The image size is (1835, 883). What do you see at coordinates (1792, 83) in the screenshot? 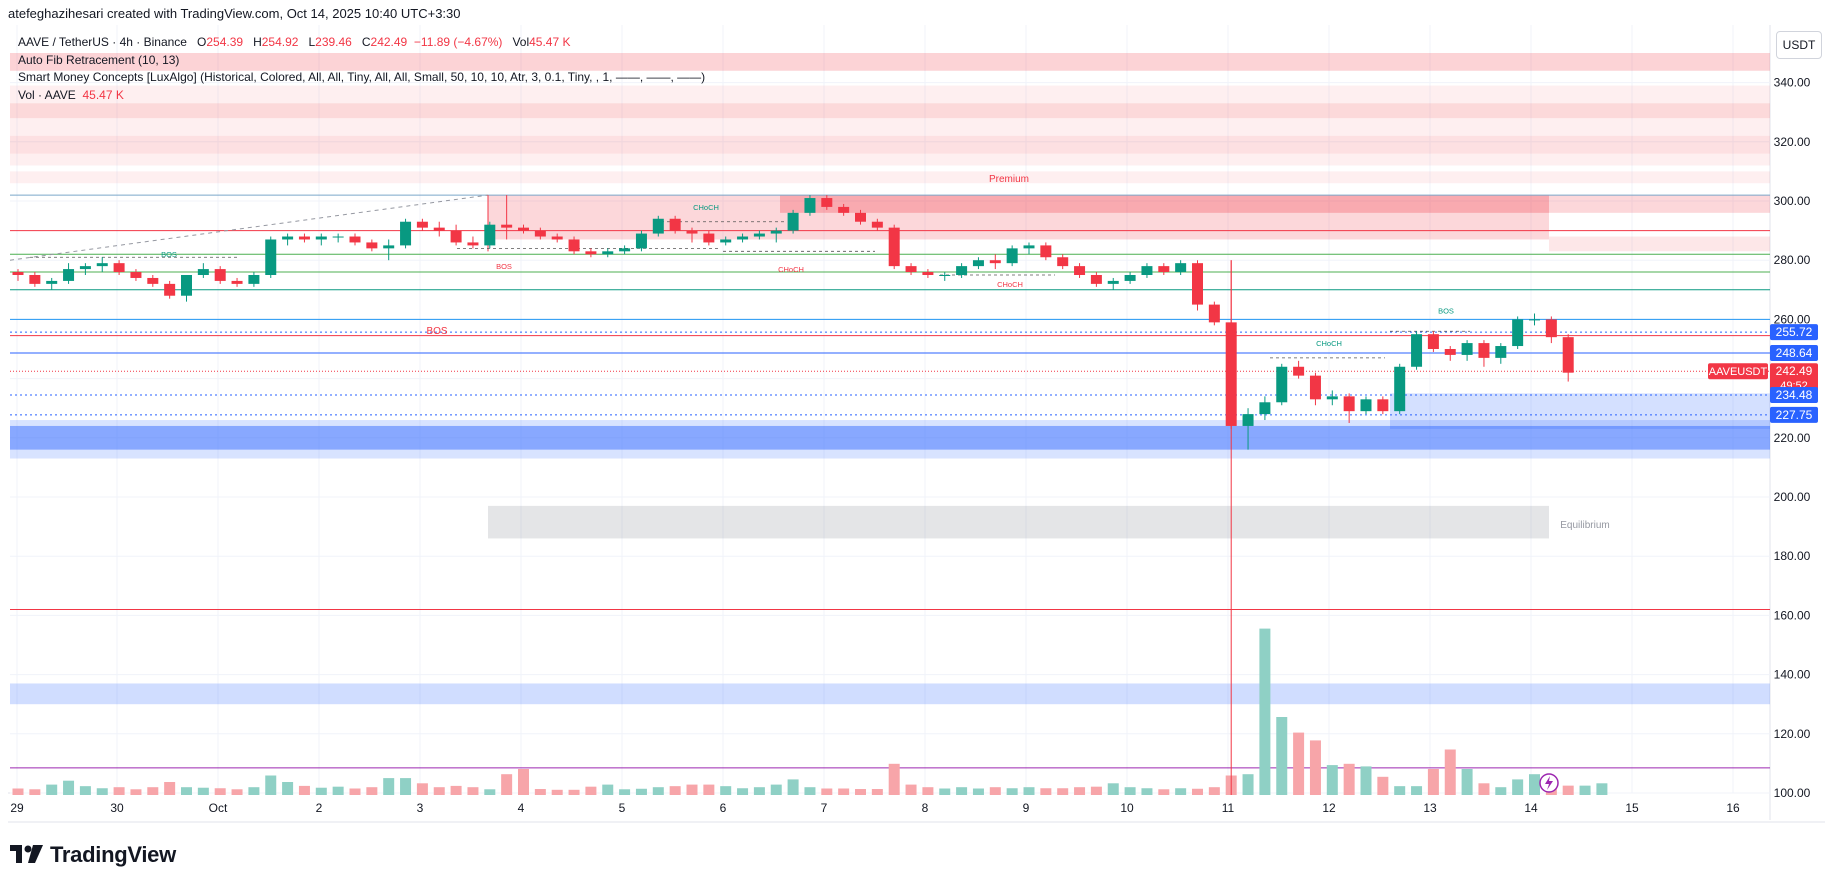
I see `price-tick-label: 340.00` at bounding box center [1792, 83].